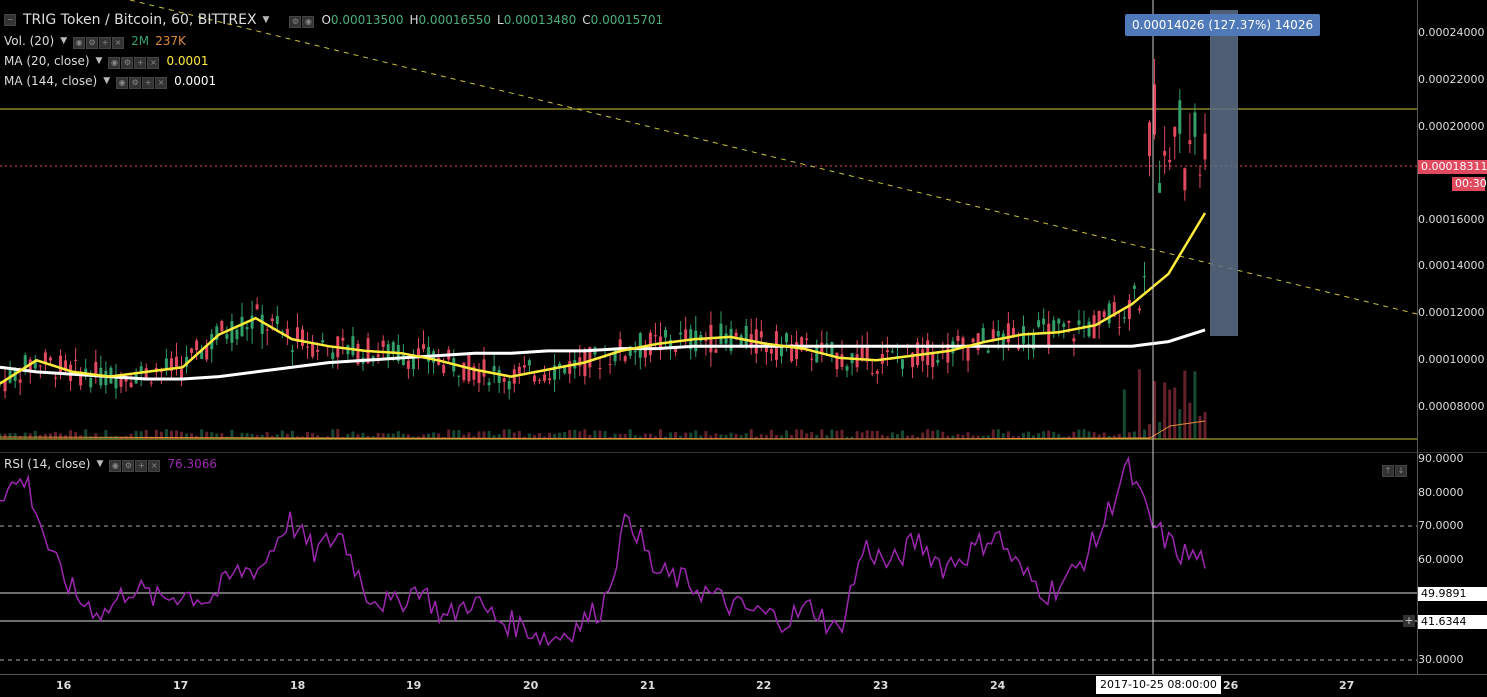 Image resolution: width=1487 pixels, height=697 pixels. Describe the element at coordinates (414, 685) in the screenshot. I see `time-axis-label: 19` at that location.